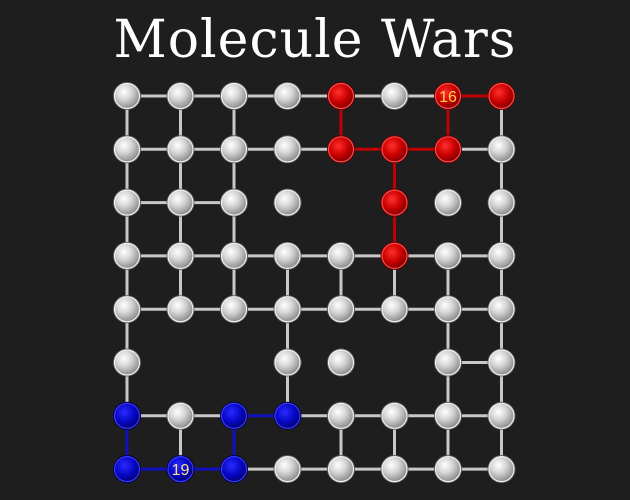  I want to click on game-title: Molecule Wars, so click(315, 40).